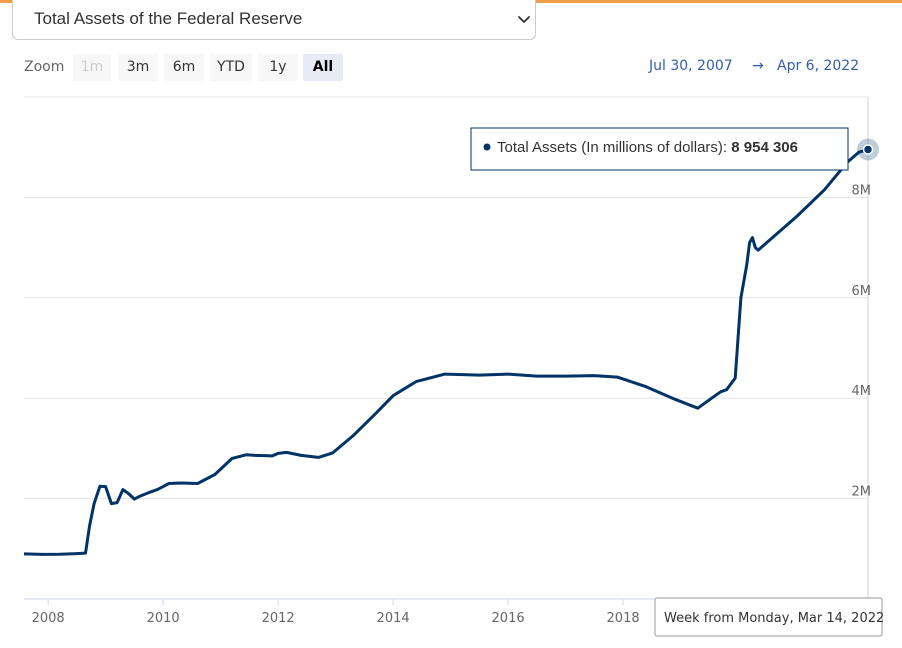  I want to click on x-tick-label: 2016, so click(508, 618).